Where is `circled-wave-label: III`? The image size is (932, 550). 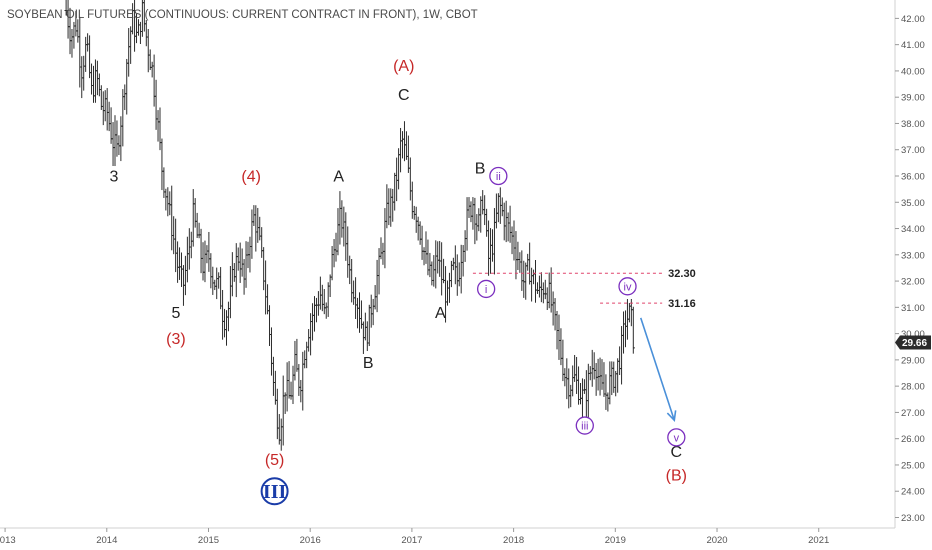 circled-wave-label: III is located at coordinates (274, 491).